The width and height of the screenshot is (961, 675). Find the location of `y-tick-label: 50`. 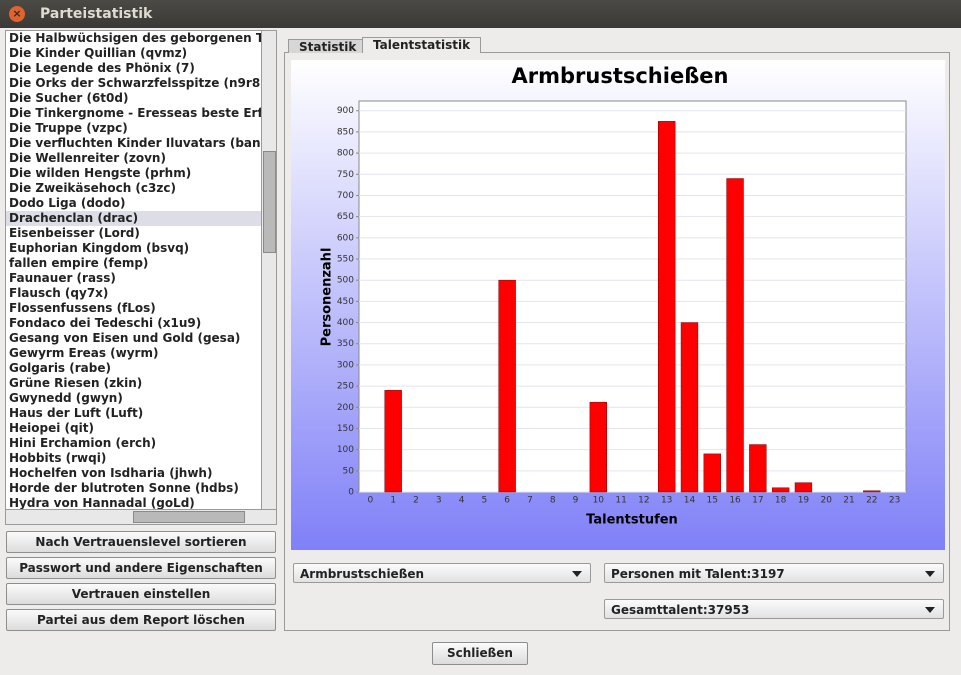

y-tick-label: 50 is located at coordinates (349, 471).